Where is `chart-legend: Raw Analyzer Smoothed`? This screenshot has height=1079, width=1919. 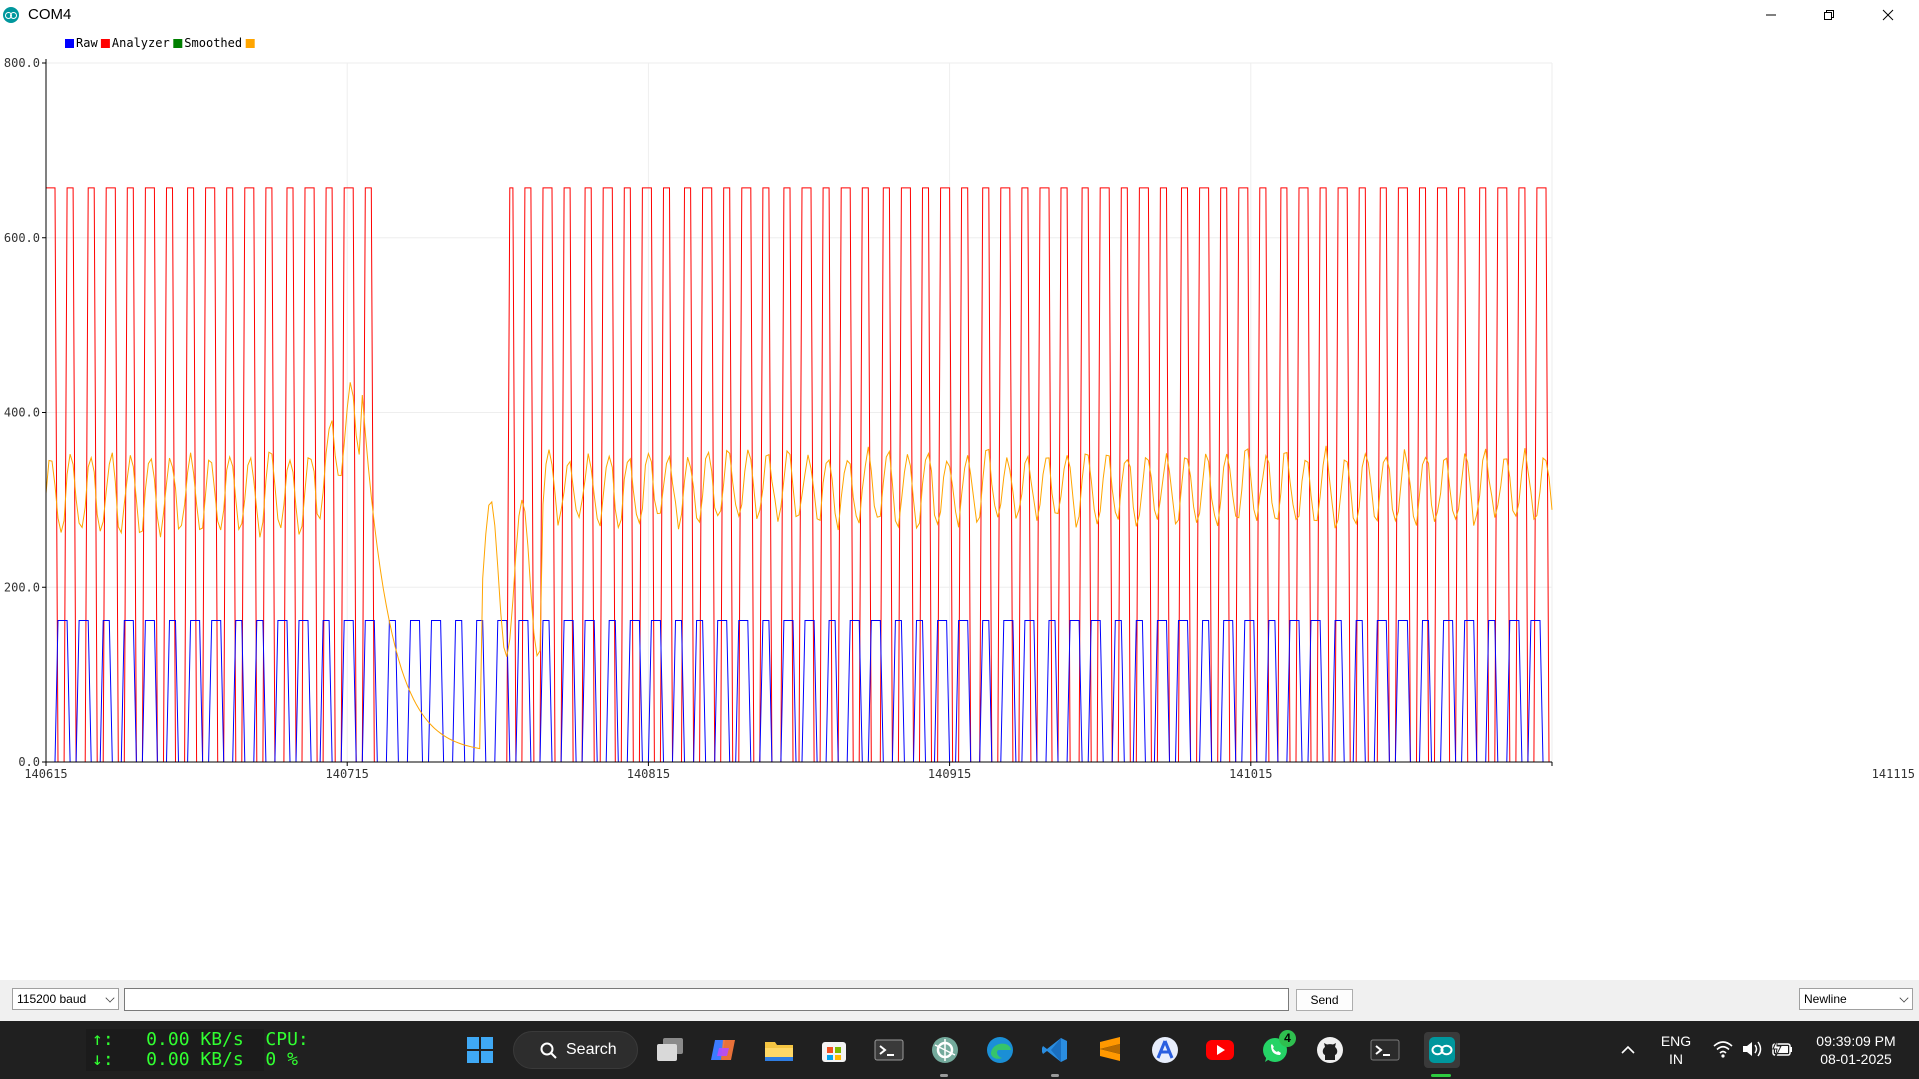
chart-legend: Raw Analyzer Smoothed is located at coordinates (160, 43).